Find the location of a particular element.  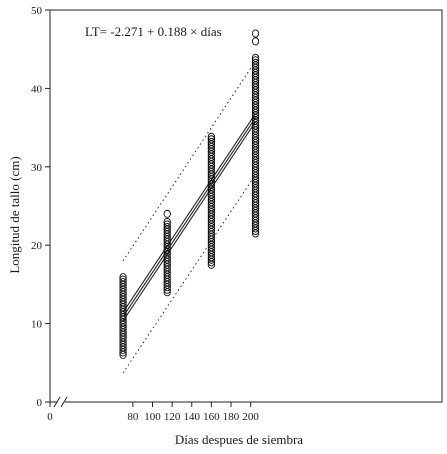

y-tick-label: 20 is located at coordinates (37, 246).